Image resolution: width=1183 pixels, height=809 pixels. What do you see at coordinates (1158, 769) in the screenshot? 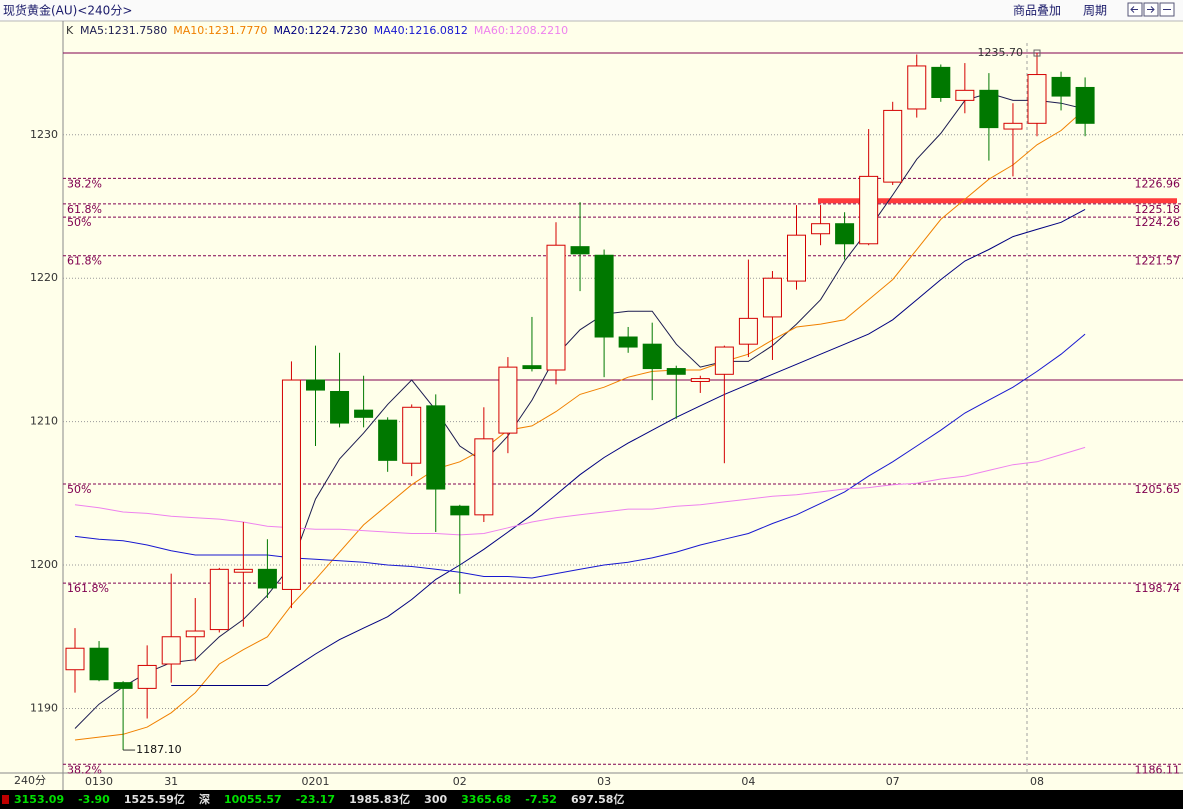
I see `fib-value: 1186.11` at bounding box center [1158, 769].